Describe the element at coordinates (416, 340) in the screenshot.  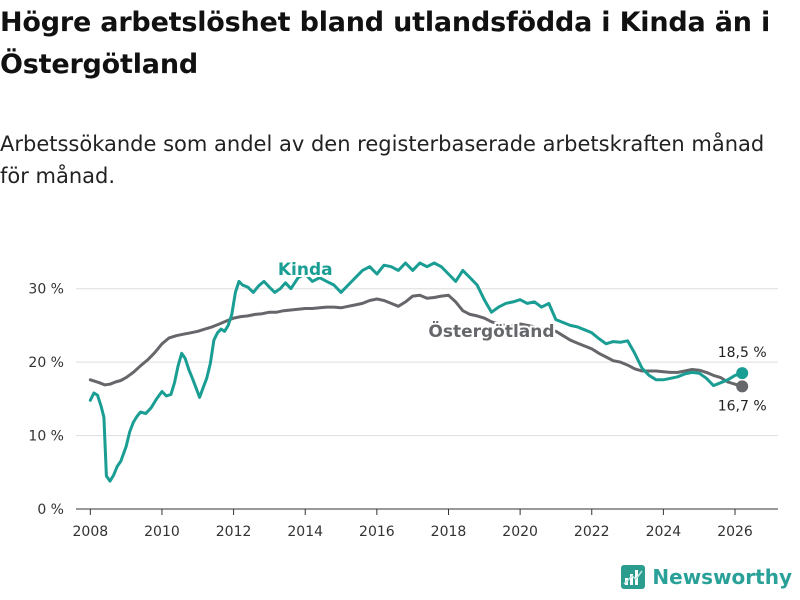
I see `series-line--sterg-tland` at that location.